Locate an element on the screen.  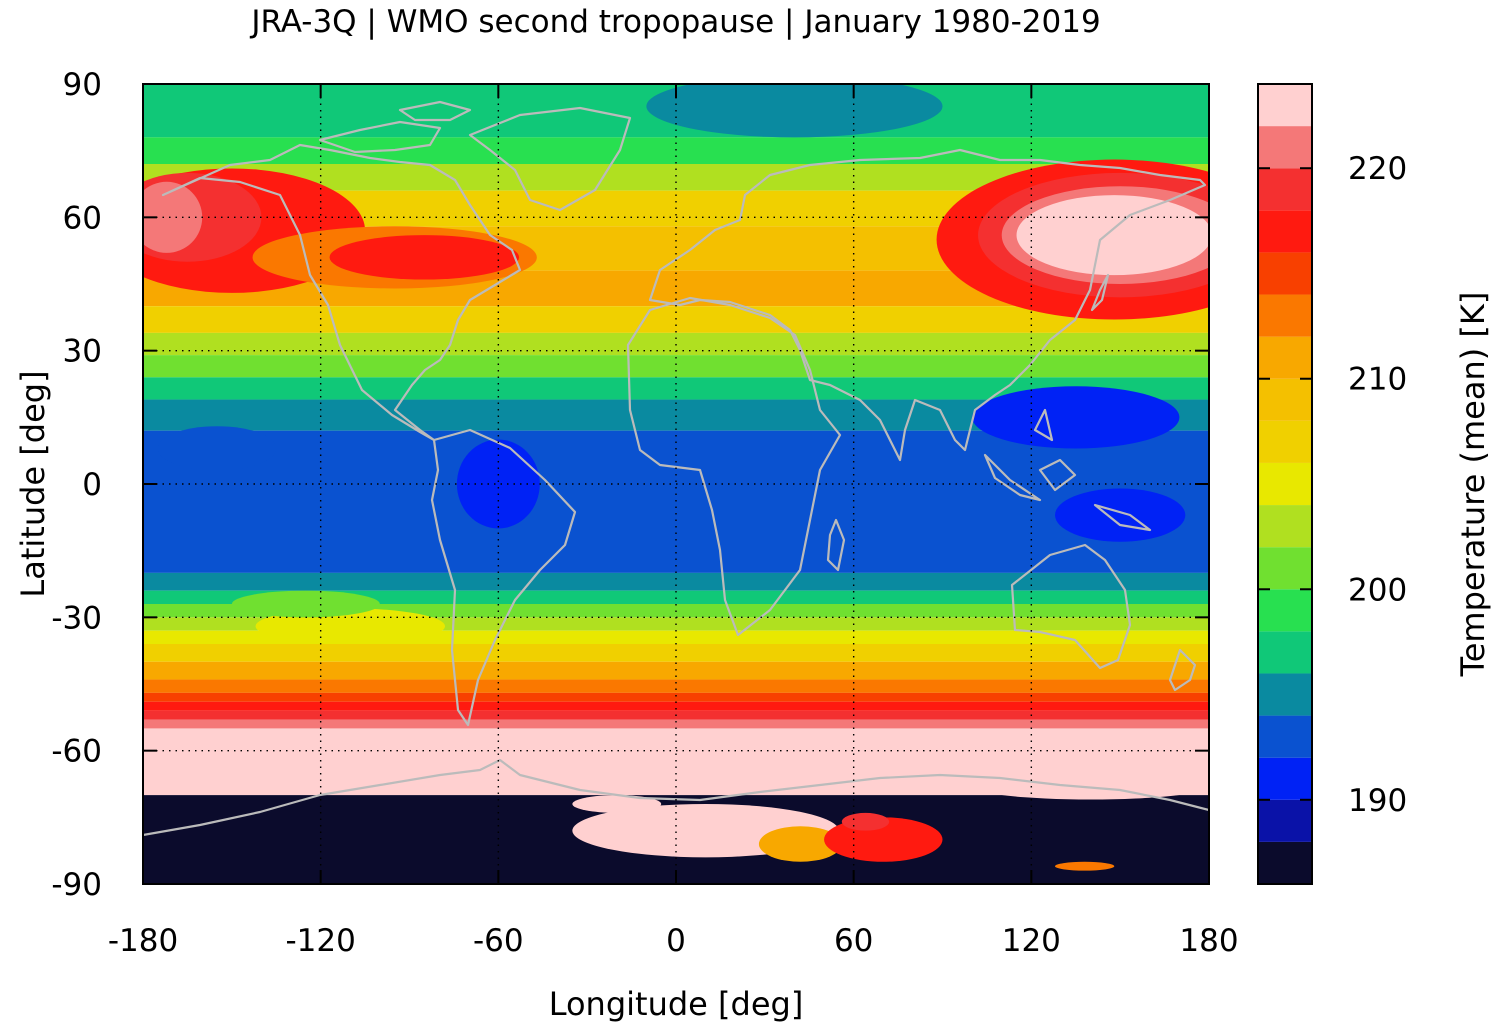
x-tick-label: 60 is located at coordinates (853, 941).